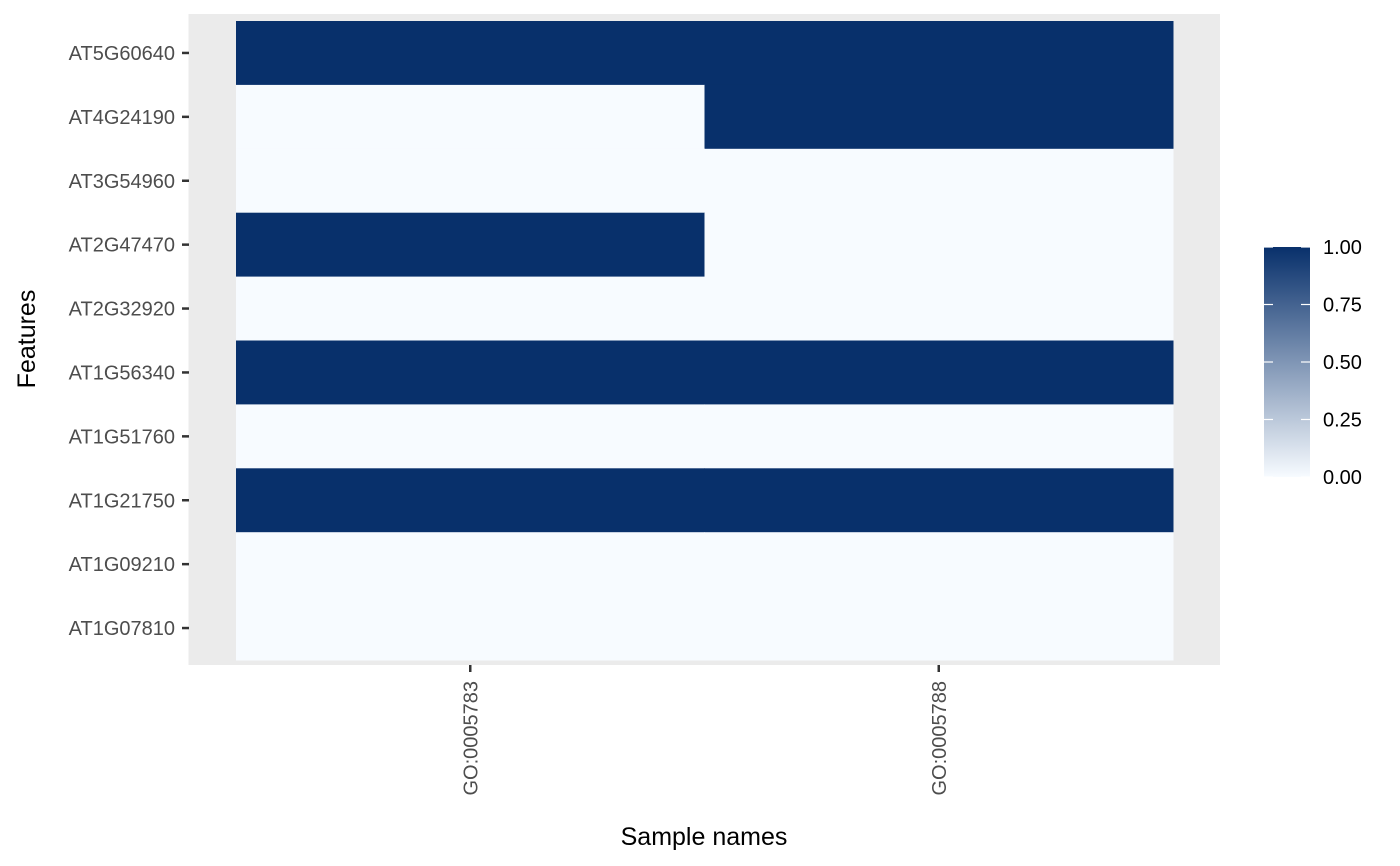  What do you see at coordinates (471, 738) in the screenshot?
I see `x-tick-label: GO:0005783` at bounding box center [471, 738].